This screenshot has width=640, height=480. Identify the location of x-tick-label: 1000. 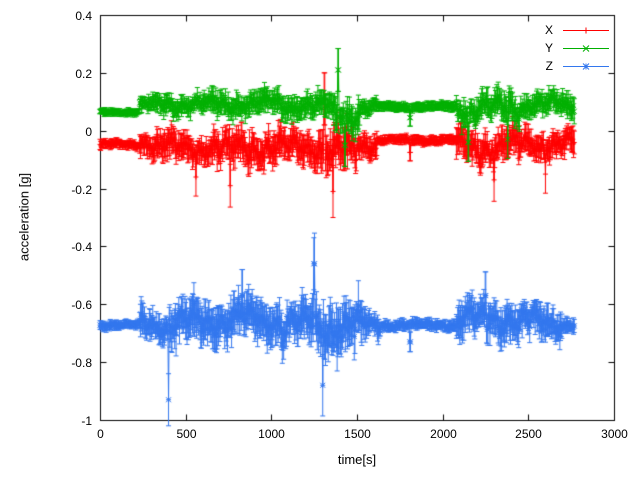
(271, 434).